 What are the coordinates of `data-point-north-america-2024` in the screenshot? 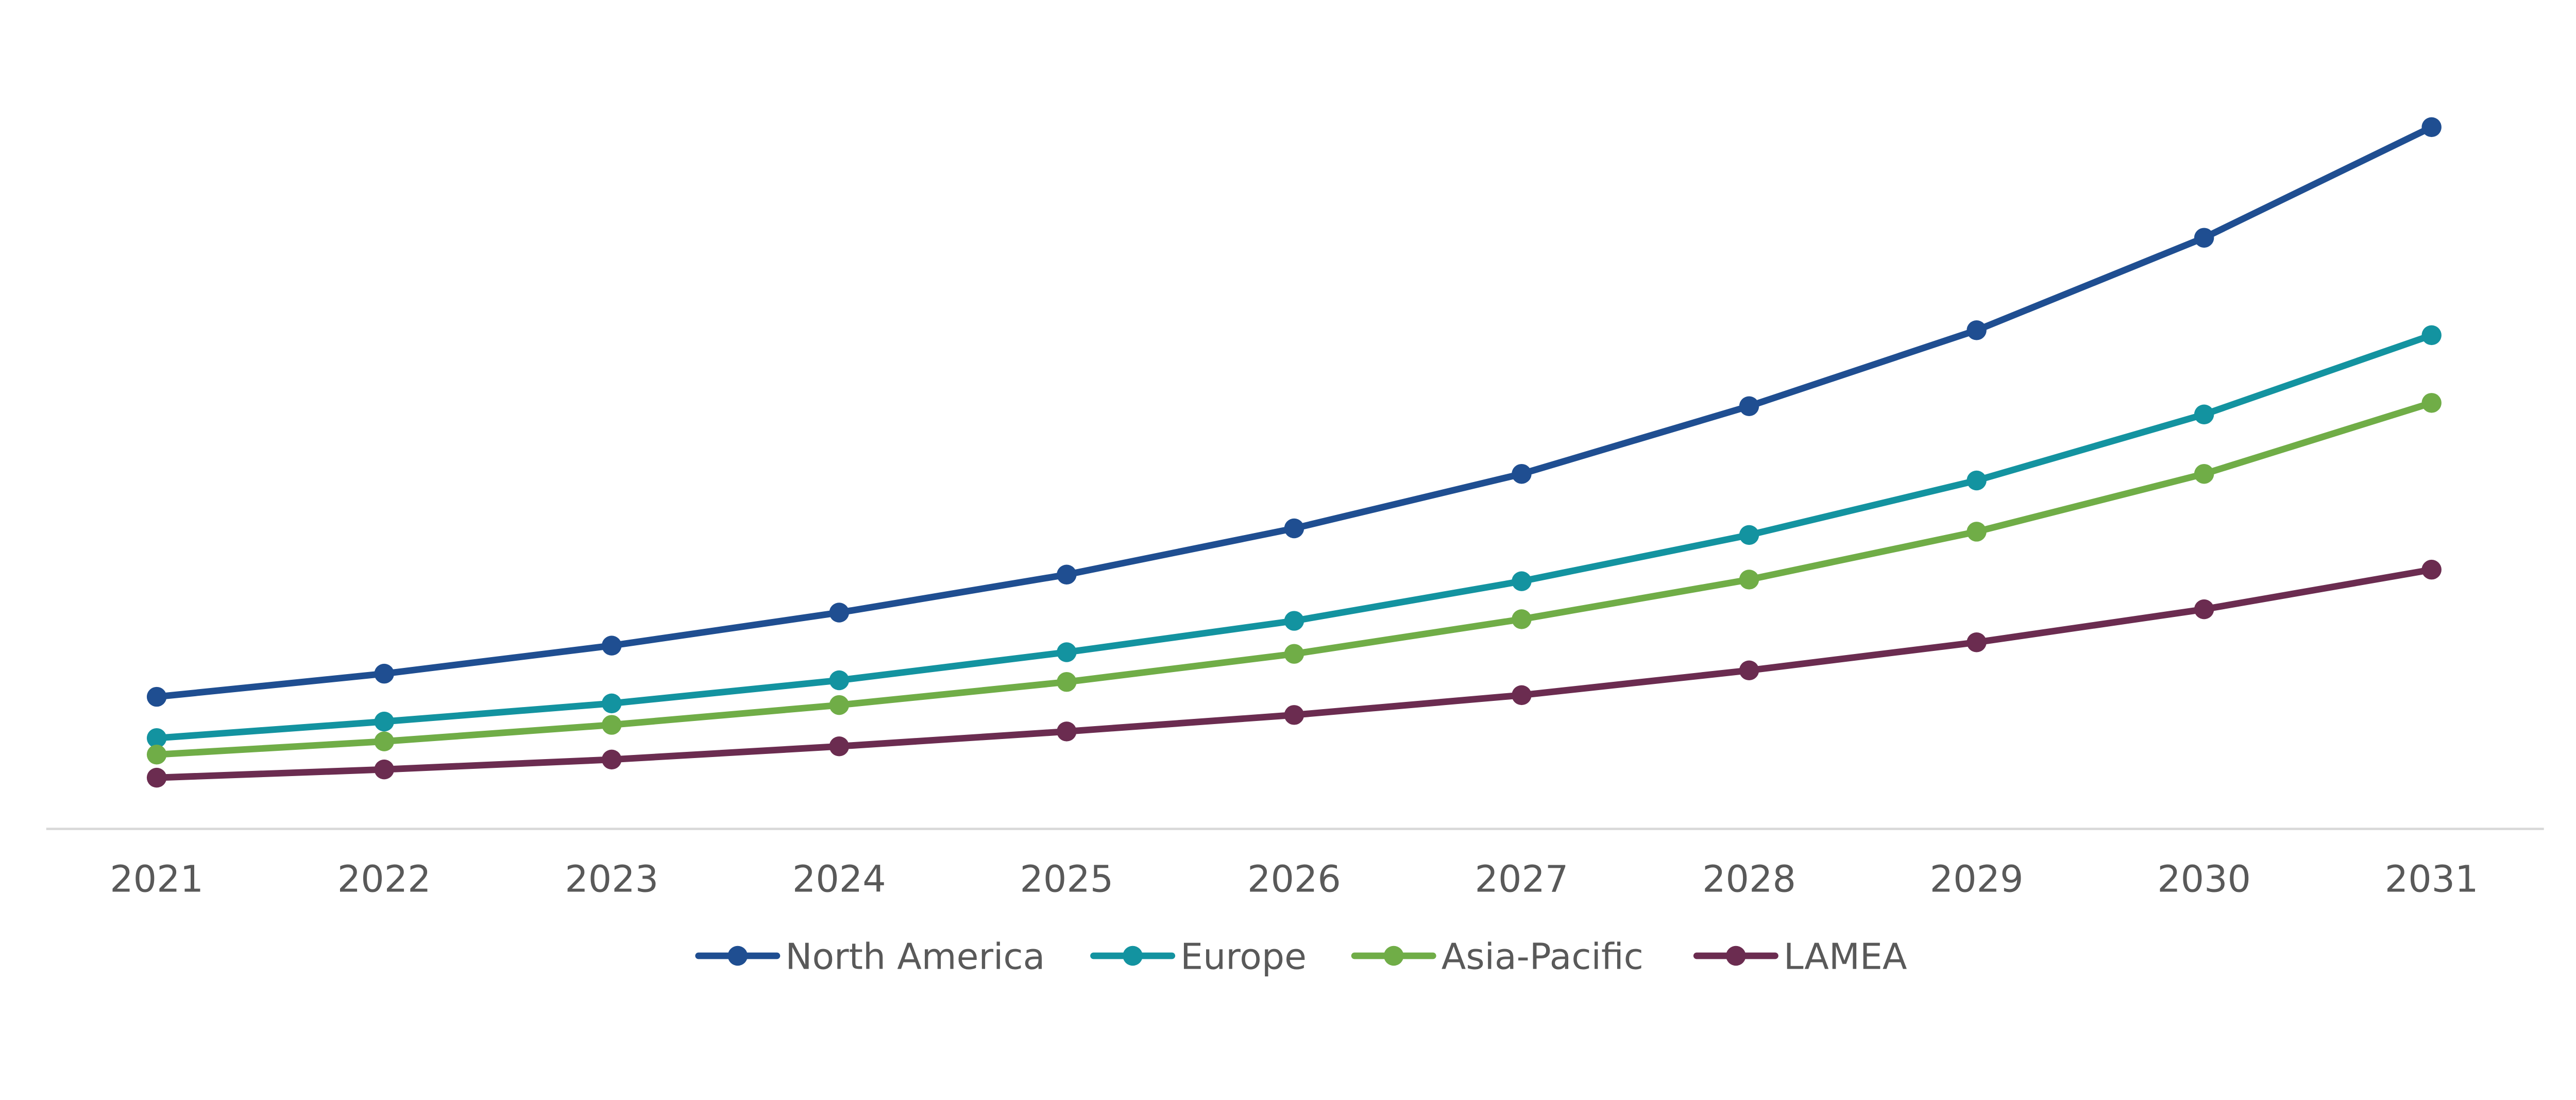 It's located at (839, 613).